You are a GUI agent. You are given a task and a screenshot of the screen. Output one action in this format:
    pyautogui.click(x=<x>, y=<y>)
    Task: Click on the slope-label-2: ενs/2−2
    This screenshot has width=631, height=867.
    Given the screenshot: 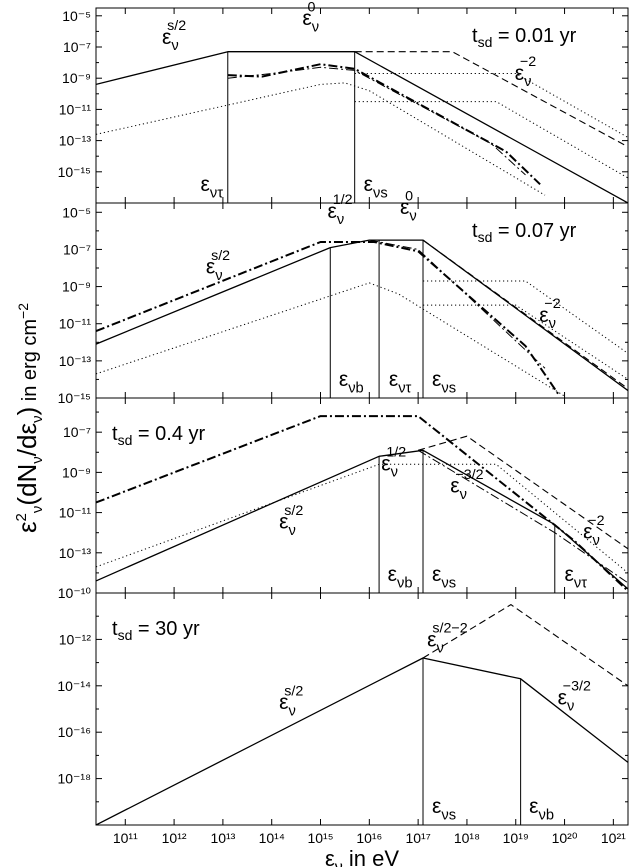 What is the action you would take?
    pyautogui.click(x=447, y=639)
    